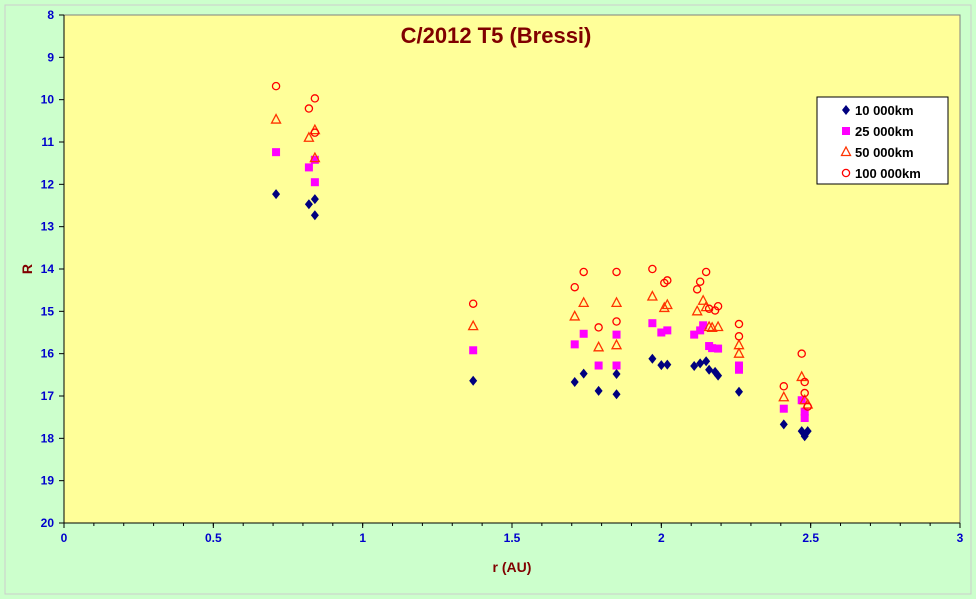  Describe the element at coordinates (47, 142) in the screenshot. I see `y-tick-label: 11` at that location.